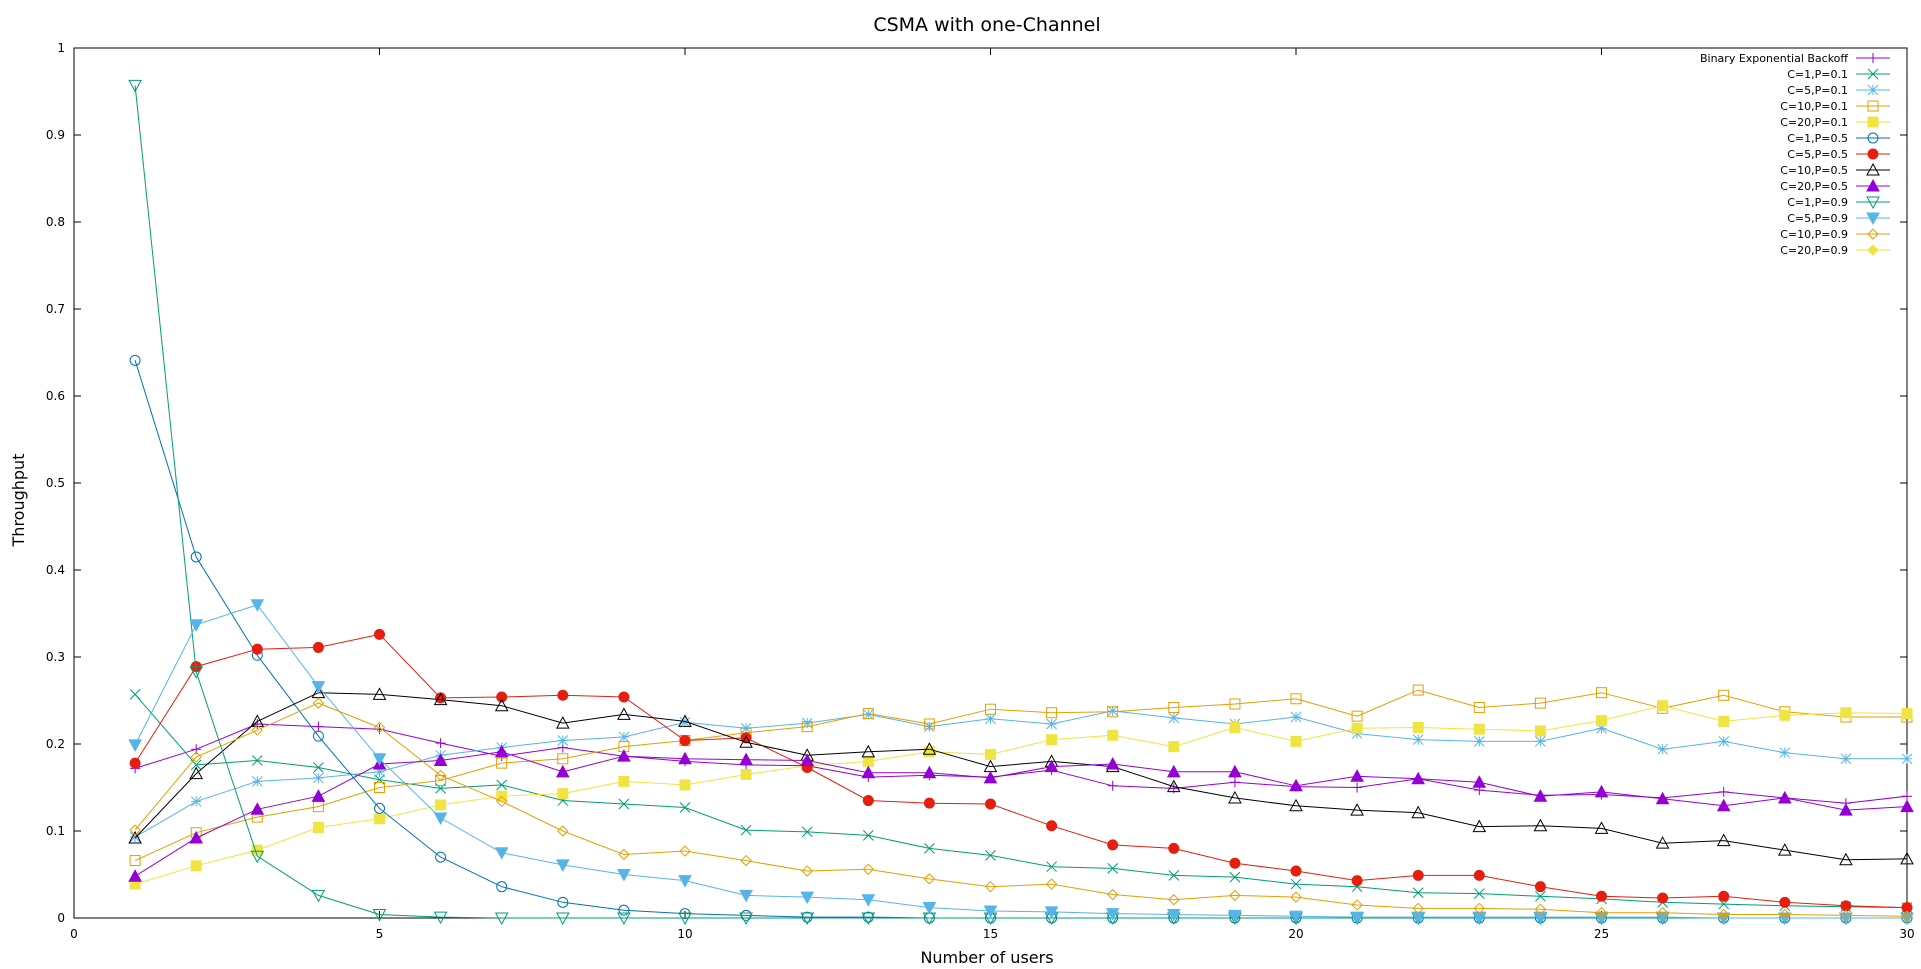  I want to click on legend-label: C=10,P=0.9, so click(1814, 234).